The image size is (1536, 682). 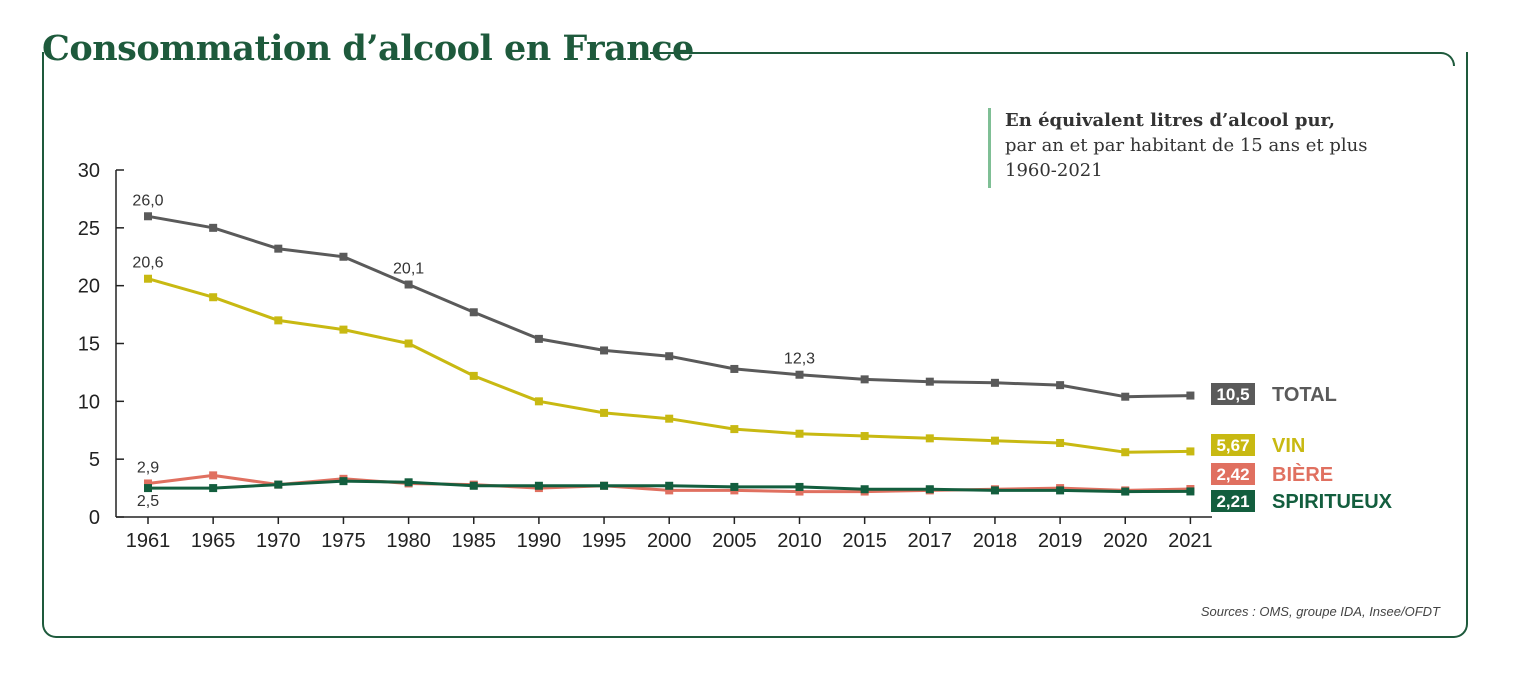 What do you see at coordinates (1288, 446) in the screenshot?
I see `legend-name-vin: VIN` at bounding box center [1288, 446].